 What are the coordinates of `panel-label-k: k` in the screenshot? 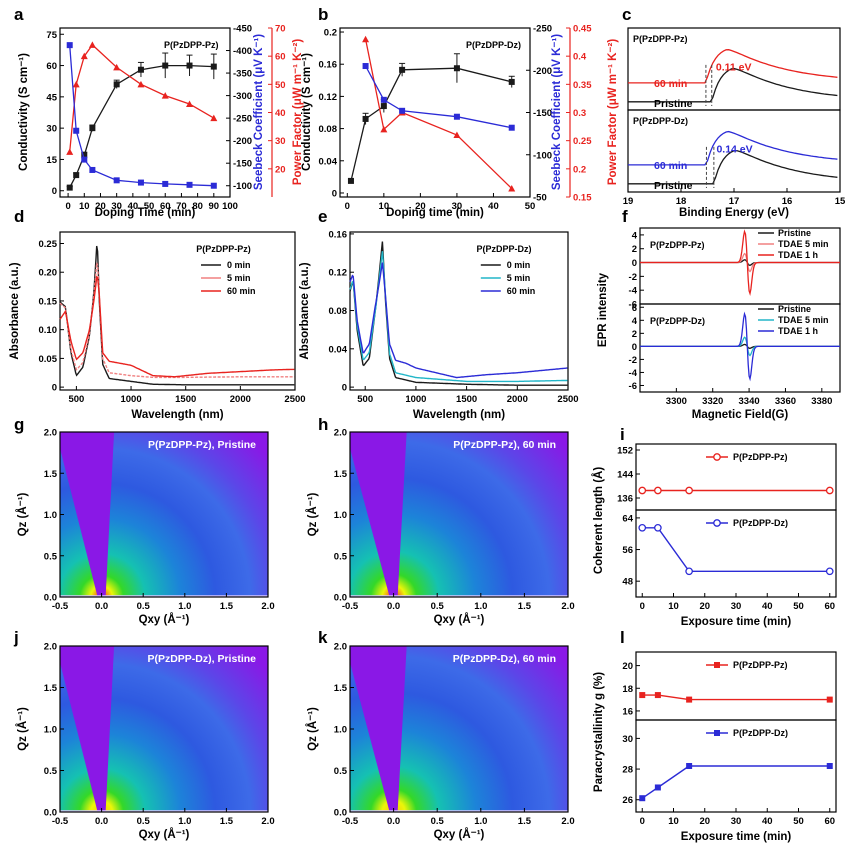 It's located at (323, 637).